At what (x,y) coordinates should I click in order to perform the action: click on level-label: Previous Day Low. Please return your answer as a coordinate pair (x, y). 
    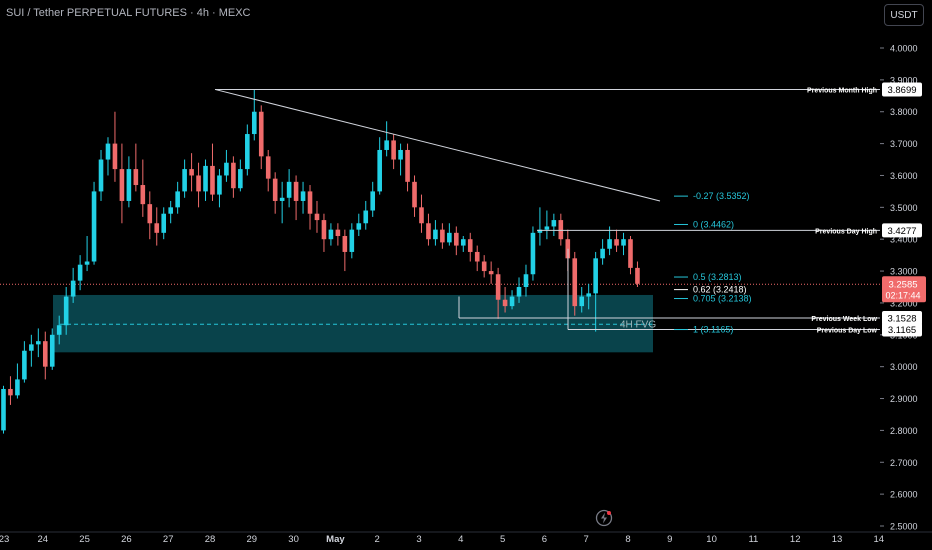
    Looking at the image, I should click on (847, 331).